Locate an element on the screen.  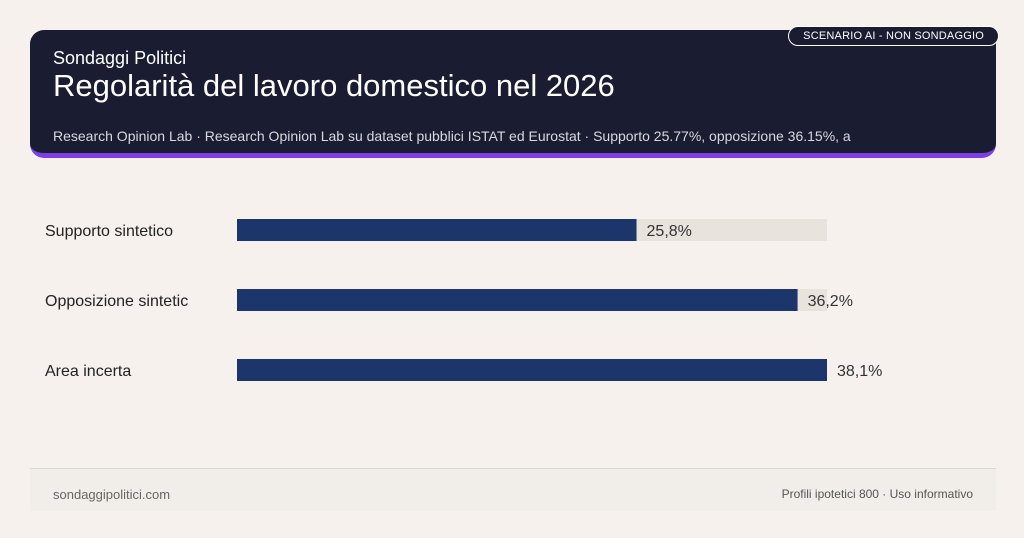
footer-note: Profili ipotetici 800 · Uso informativo is located at coordinates (877, 494).